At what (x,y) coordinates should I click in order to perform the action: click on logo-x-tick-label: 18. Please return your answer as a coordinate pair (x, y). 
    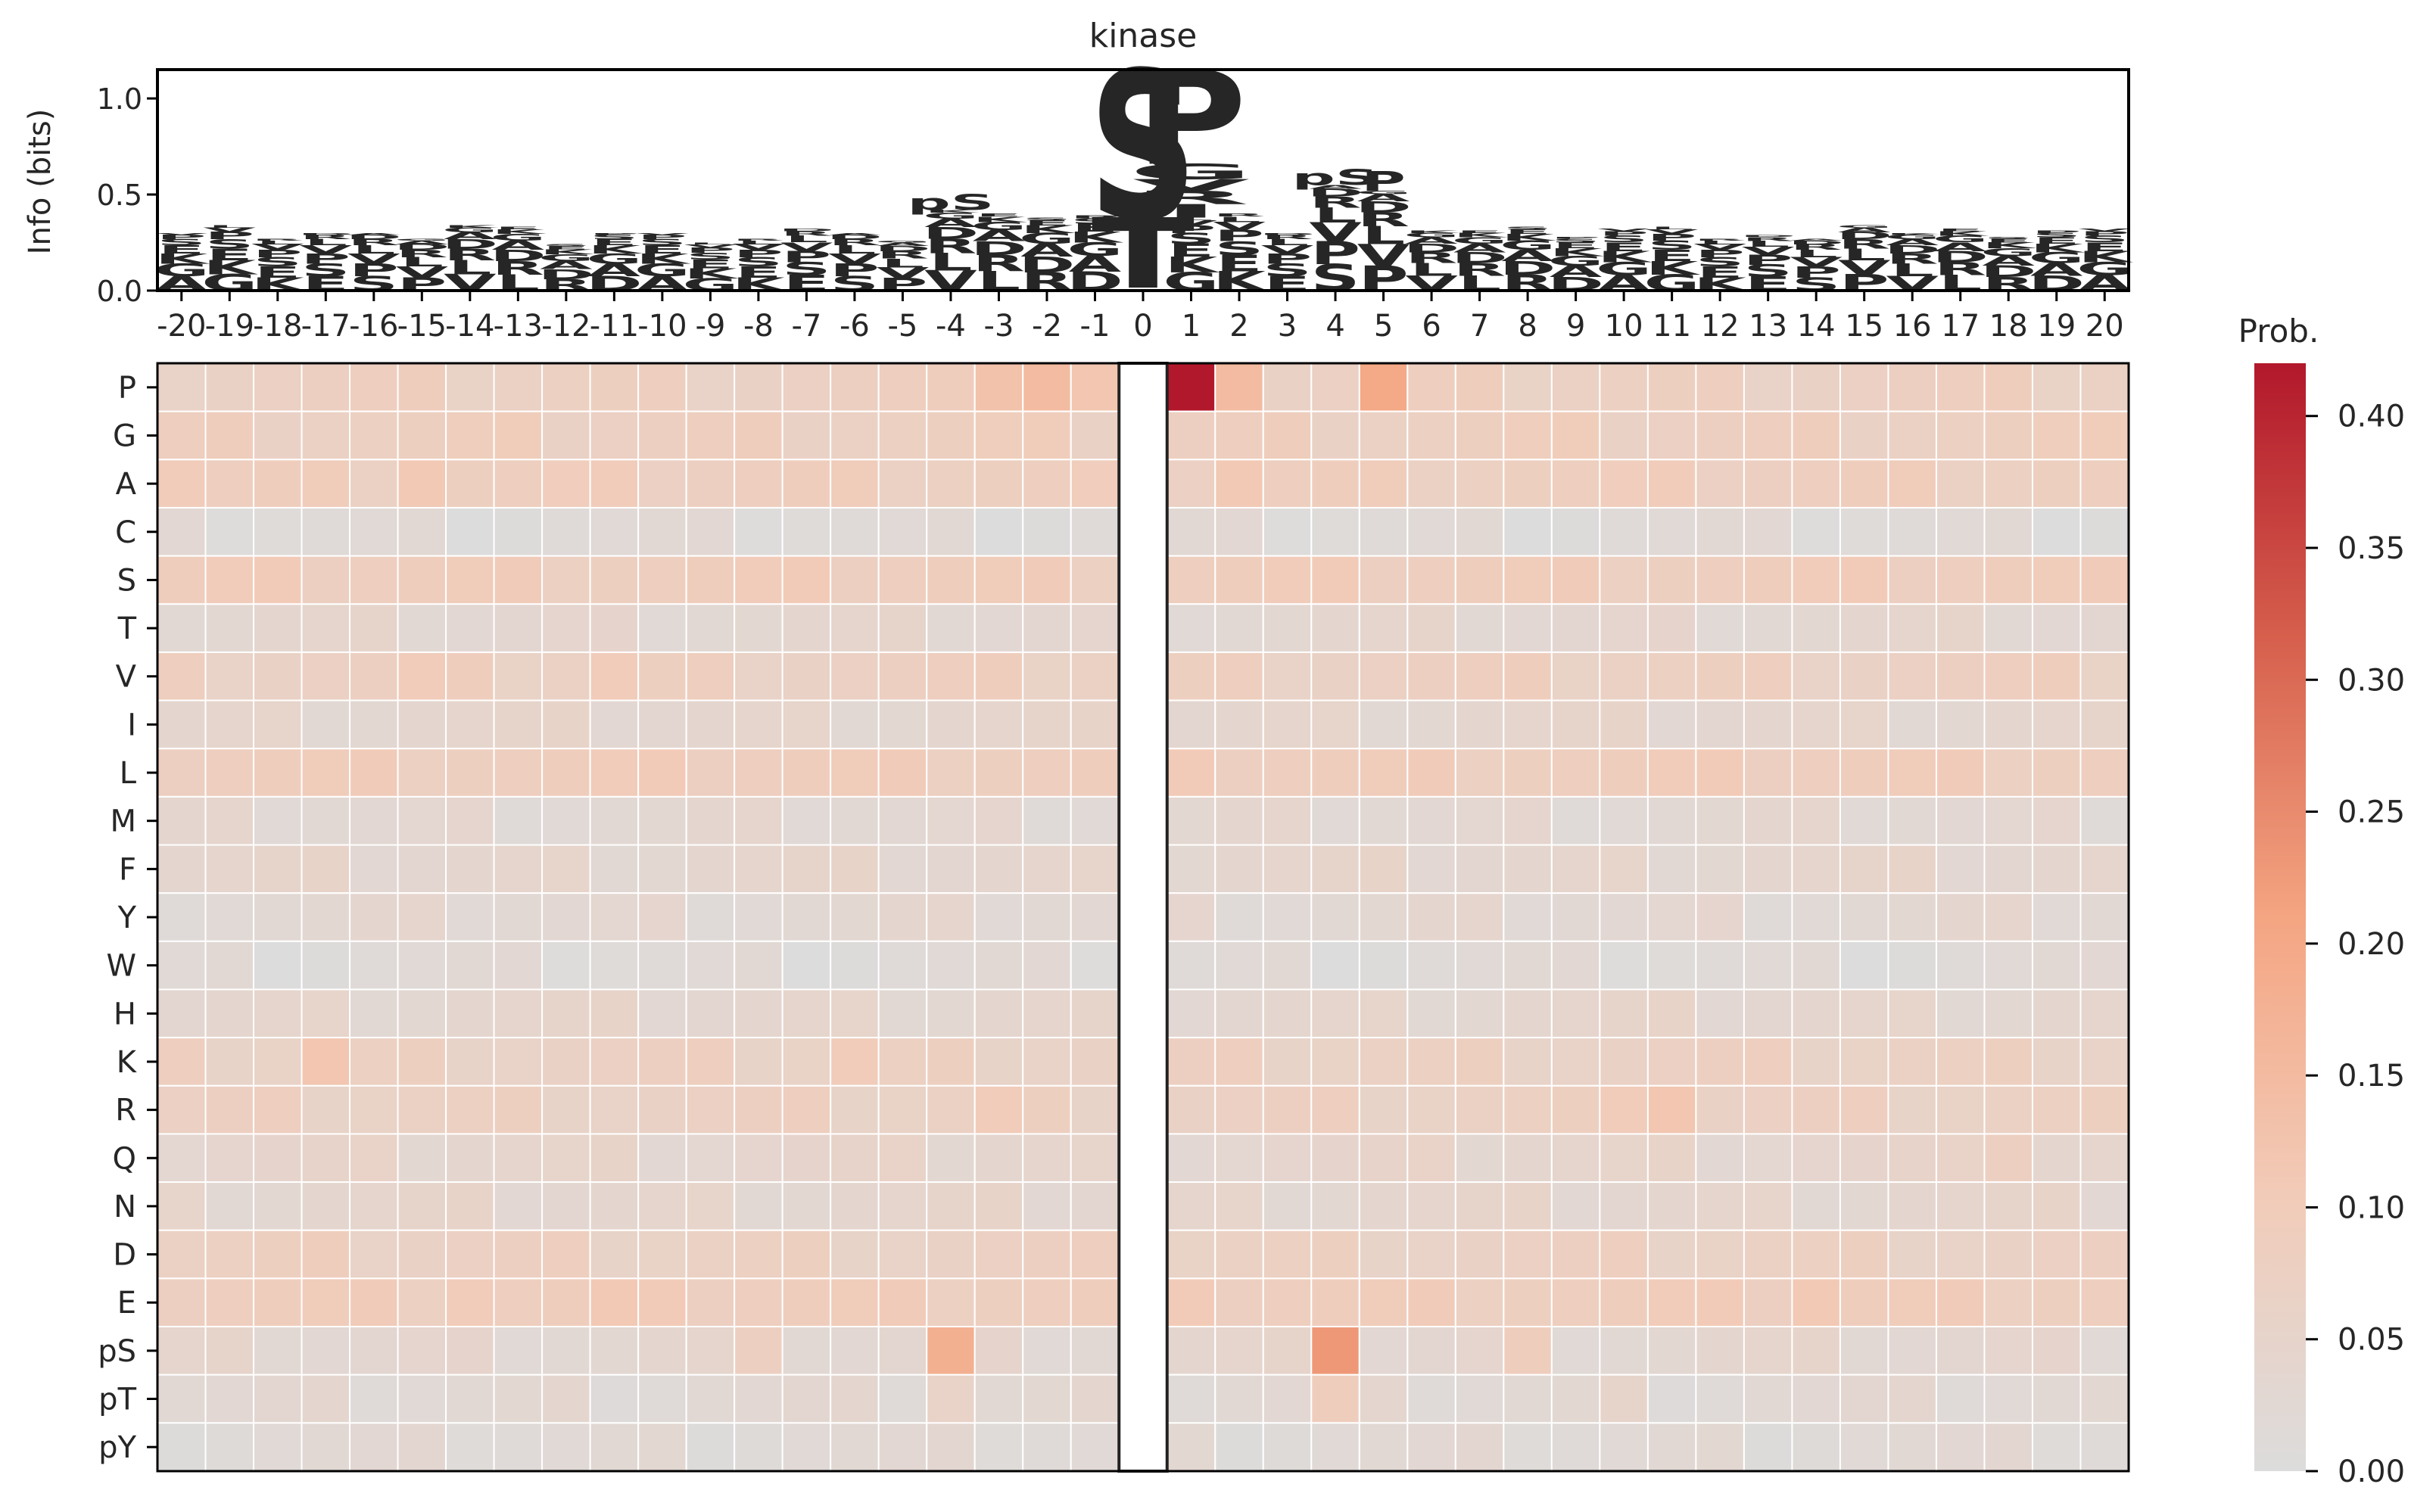
    Looking at the image, I should click on (2008, 326).